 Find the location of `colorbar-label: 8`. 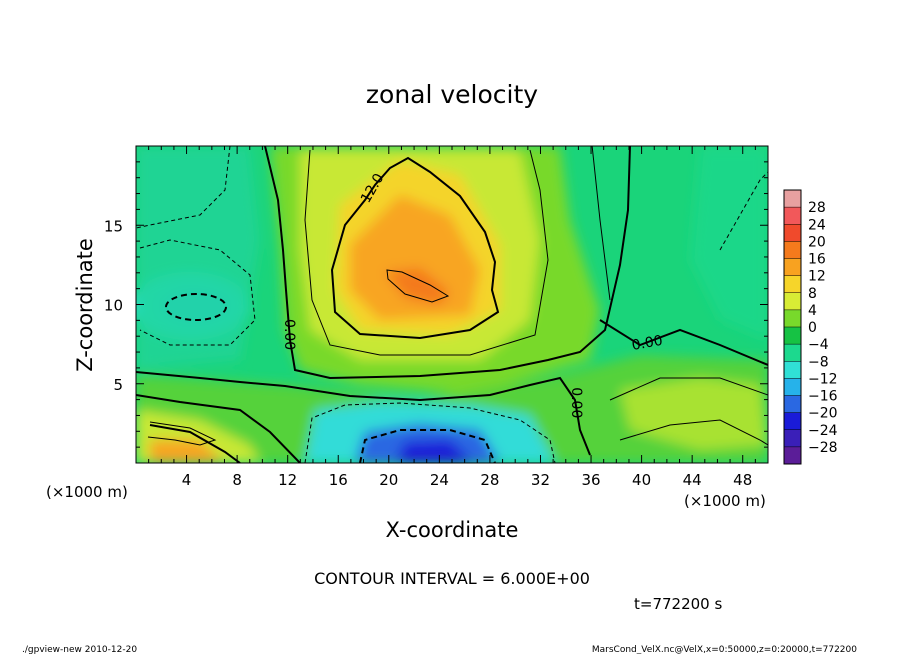

colorbar-label: 8 is located at coordinates (812, 294).